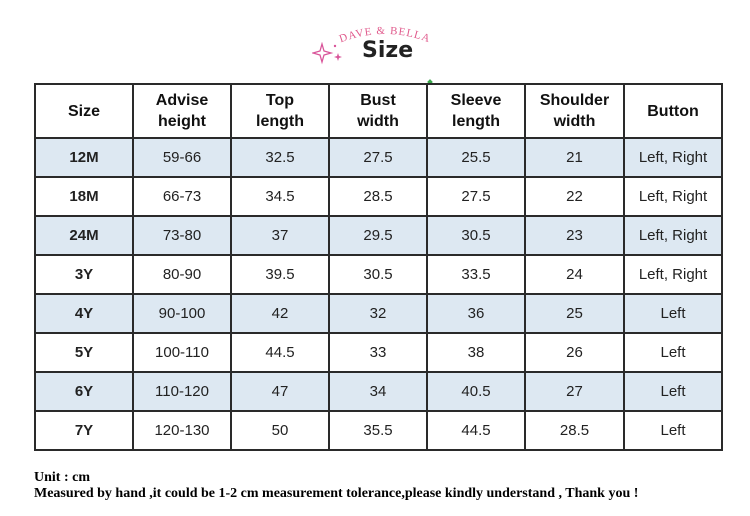 Image resolution: width=750 pixels, height=516 pixels. Describe the element at coordinates (574, 352) in the screenshot. I see `shoulder-width-cell: 26` at that location.